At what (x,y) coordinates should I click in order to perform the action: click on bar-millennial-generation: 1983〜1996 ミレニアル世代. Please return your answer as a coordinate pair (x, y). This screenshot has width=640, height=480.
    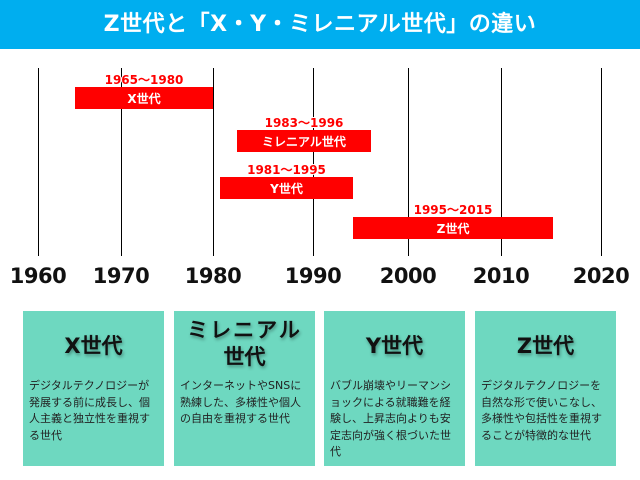
    Looking at the image, I should click on (304, 134).